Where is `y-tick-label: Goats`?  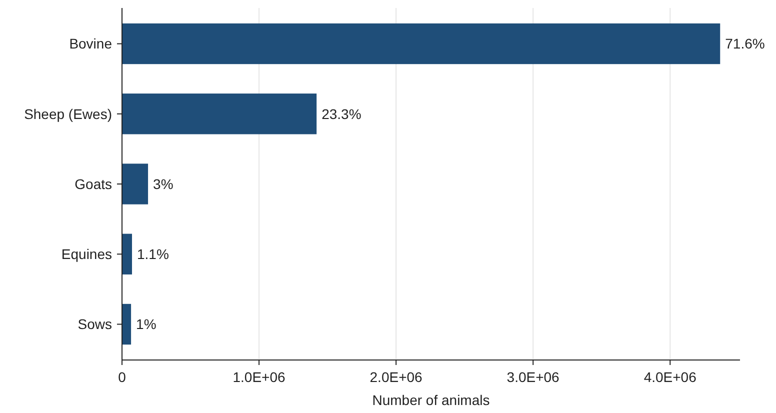
y-tick-label: Goats is located at coordinates (93, 184).